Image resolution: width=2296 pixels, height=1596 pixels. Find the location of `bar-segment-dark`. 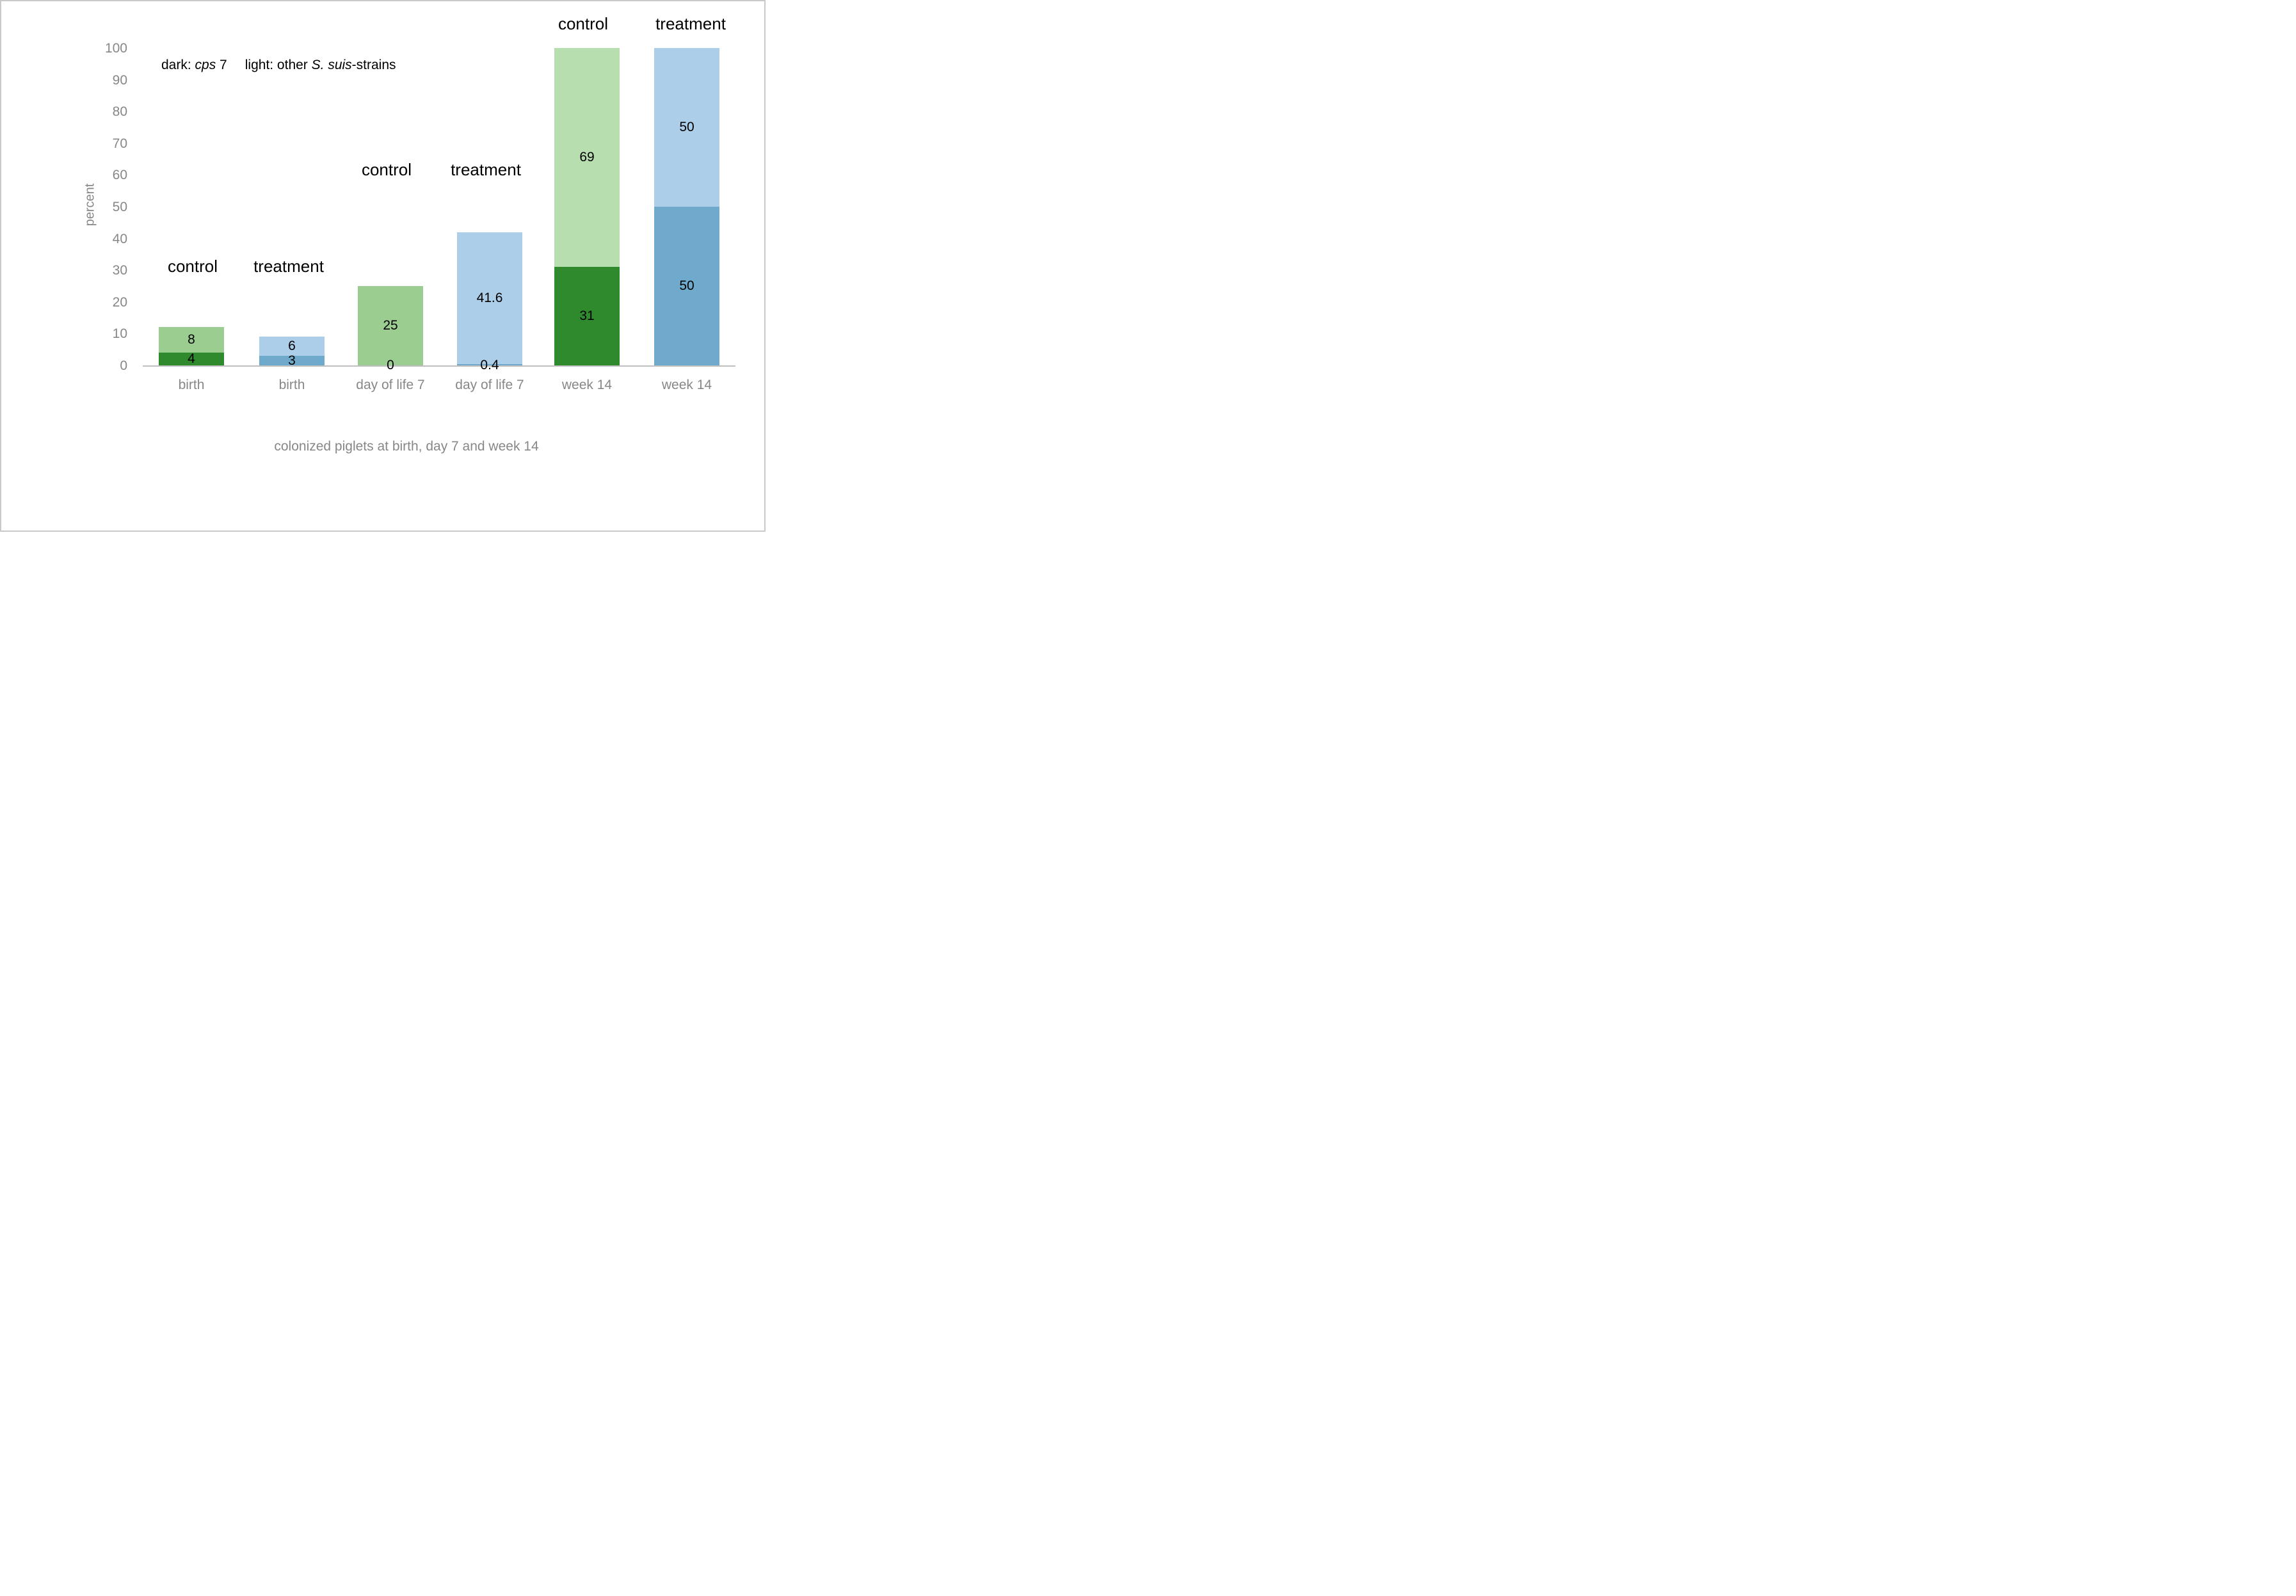

bar-segment-dark is located at coordinates (489, 364).